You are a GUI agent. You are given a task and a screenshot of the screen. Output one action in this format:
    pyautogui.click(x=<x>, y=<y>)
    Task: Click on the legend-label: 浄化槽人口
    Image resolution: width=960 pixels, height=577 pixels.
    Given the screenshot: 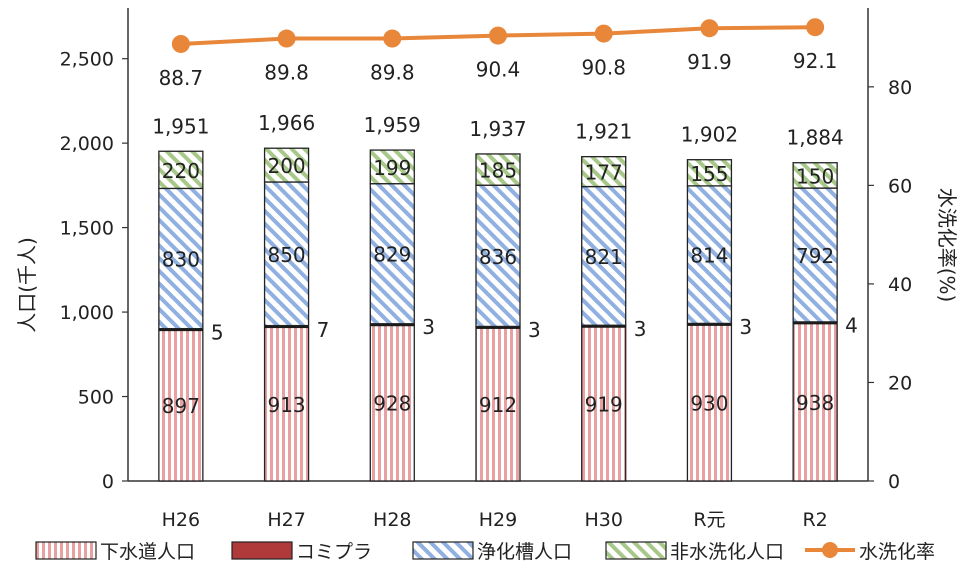 What is the action you would take?
    pyautogui.click(x=524, y=552)
    